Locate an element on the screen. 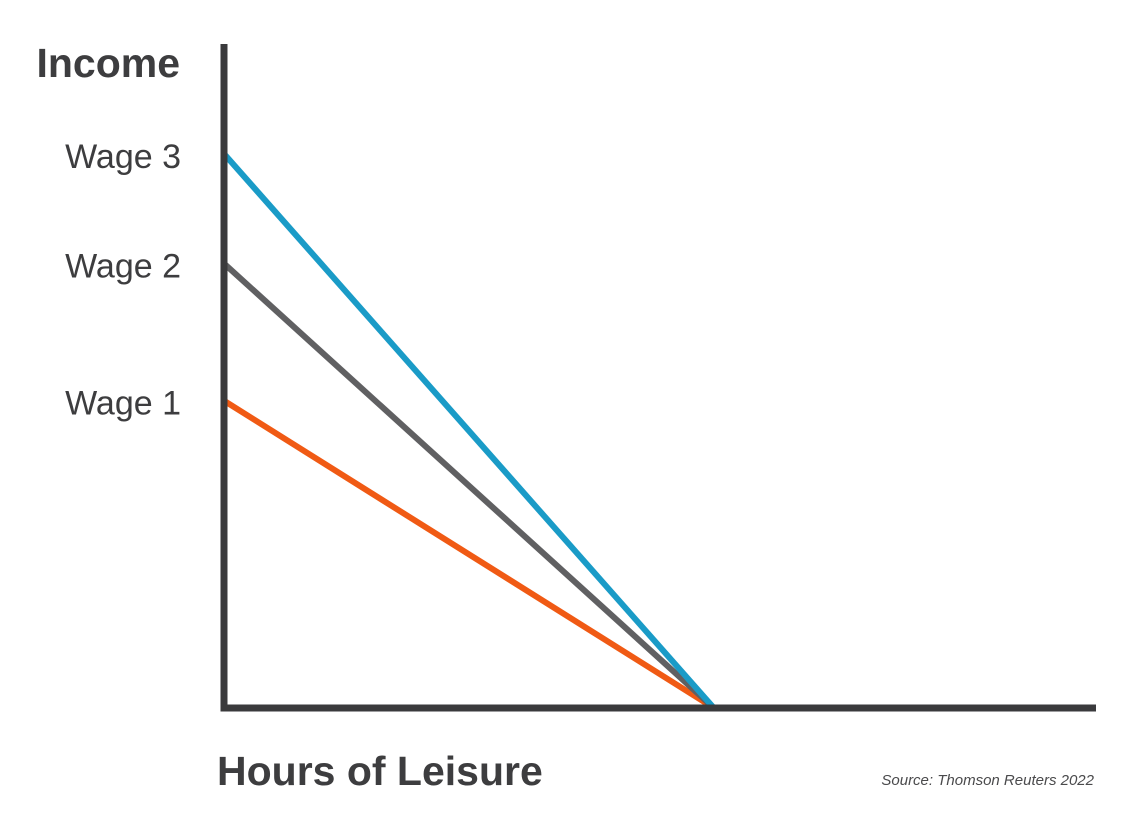  y-tick-label-wage-2: Wage 2 is located at coordinates (123, 267).